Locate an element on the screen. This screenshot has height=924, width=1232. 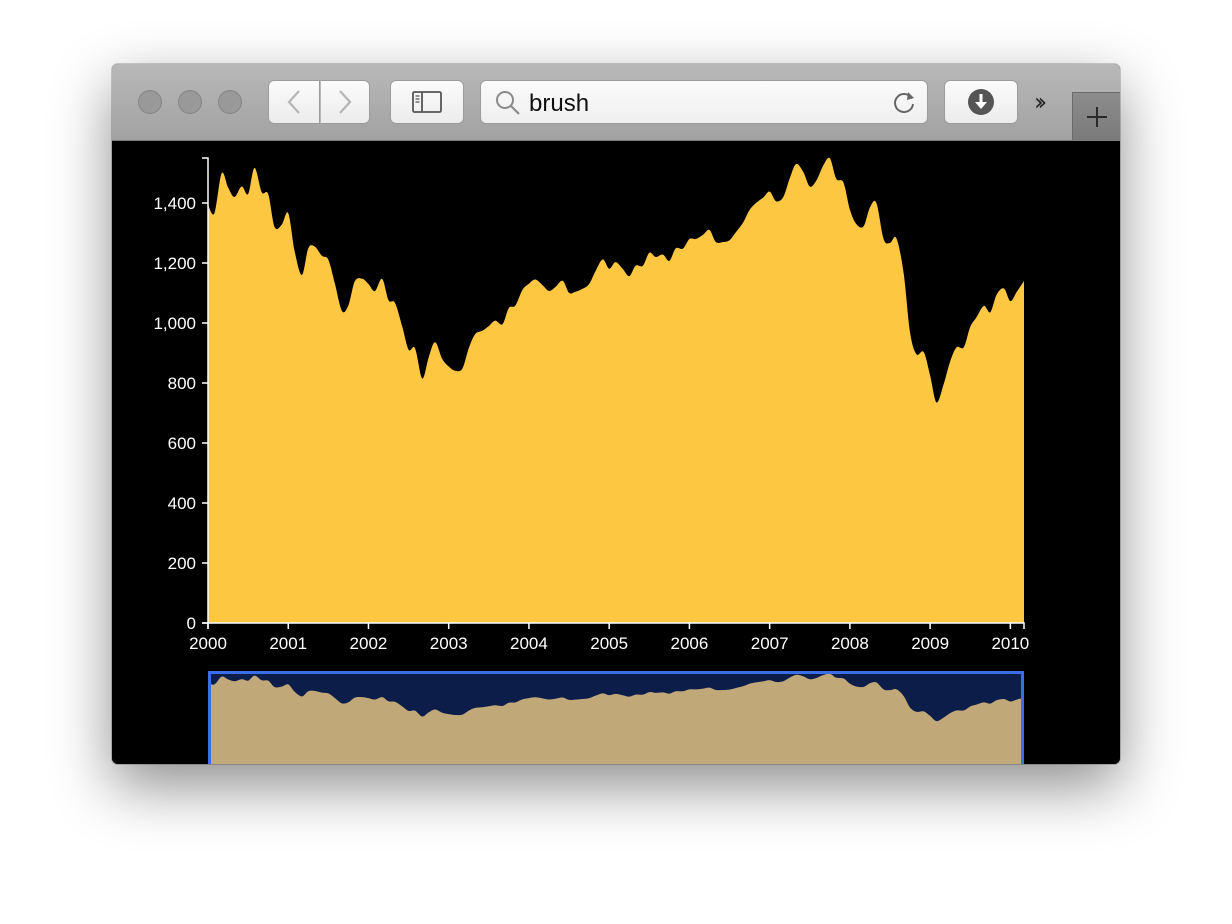
new-tab-button is located at coordinates (1096, 116).